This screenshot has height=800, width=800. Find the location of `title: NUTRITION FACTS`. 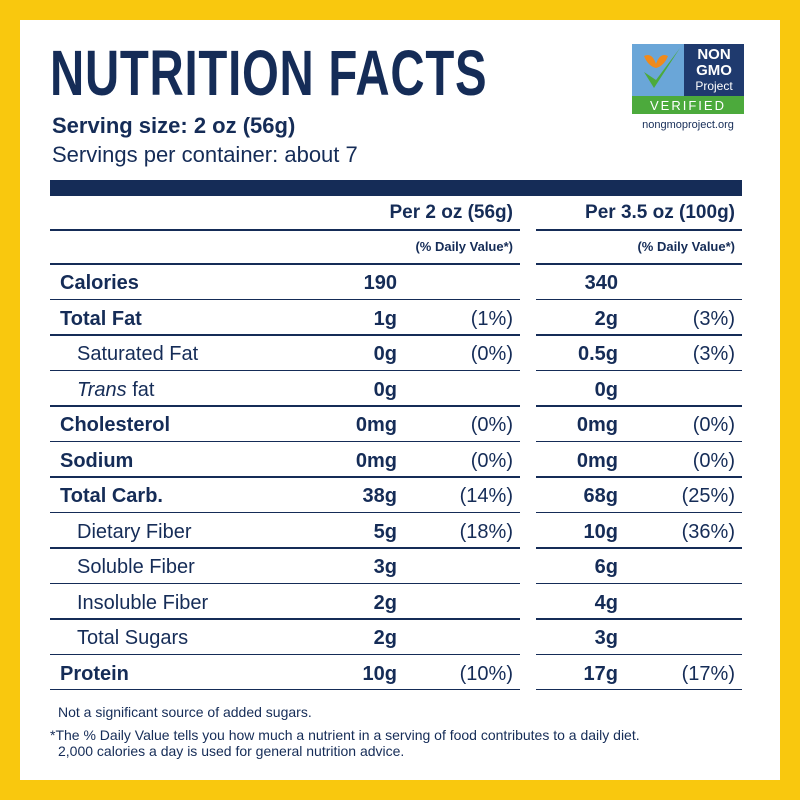

title: NUTRITION FACTS is located at coordinates (269, 73).